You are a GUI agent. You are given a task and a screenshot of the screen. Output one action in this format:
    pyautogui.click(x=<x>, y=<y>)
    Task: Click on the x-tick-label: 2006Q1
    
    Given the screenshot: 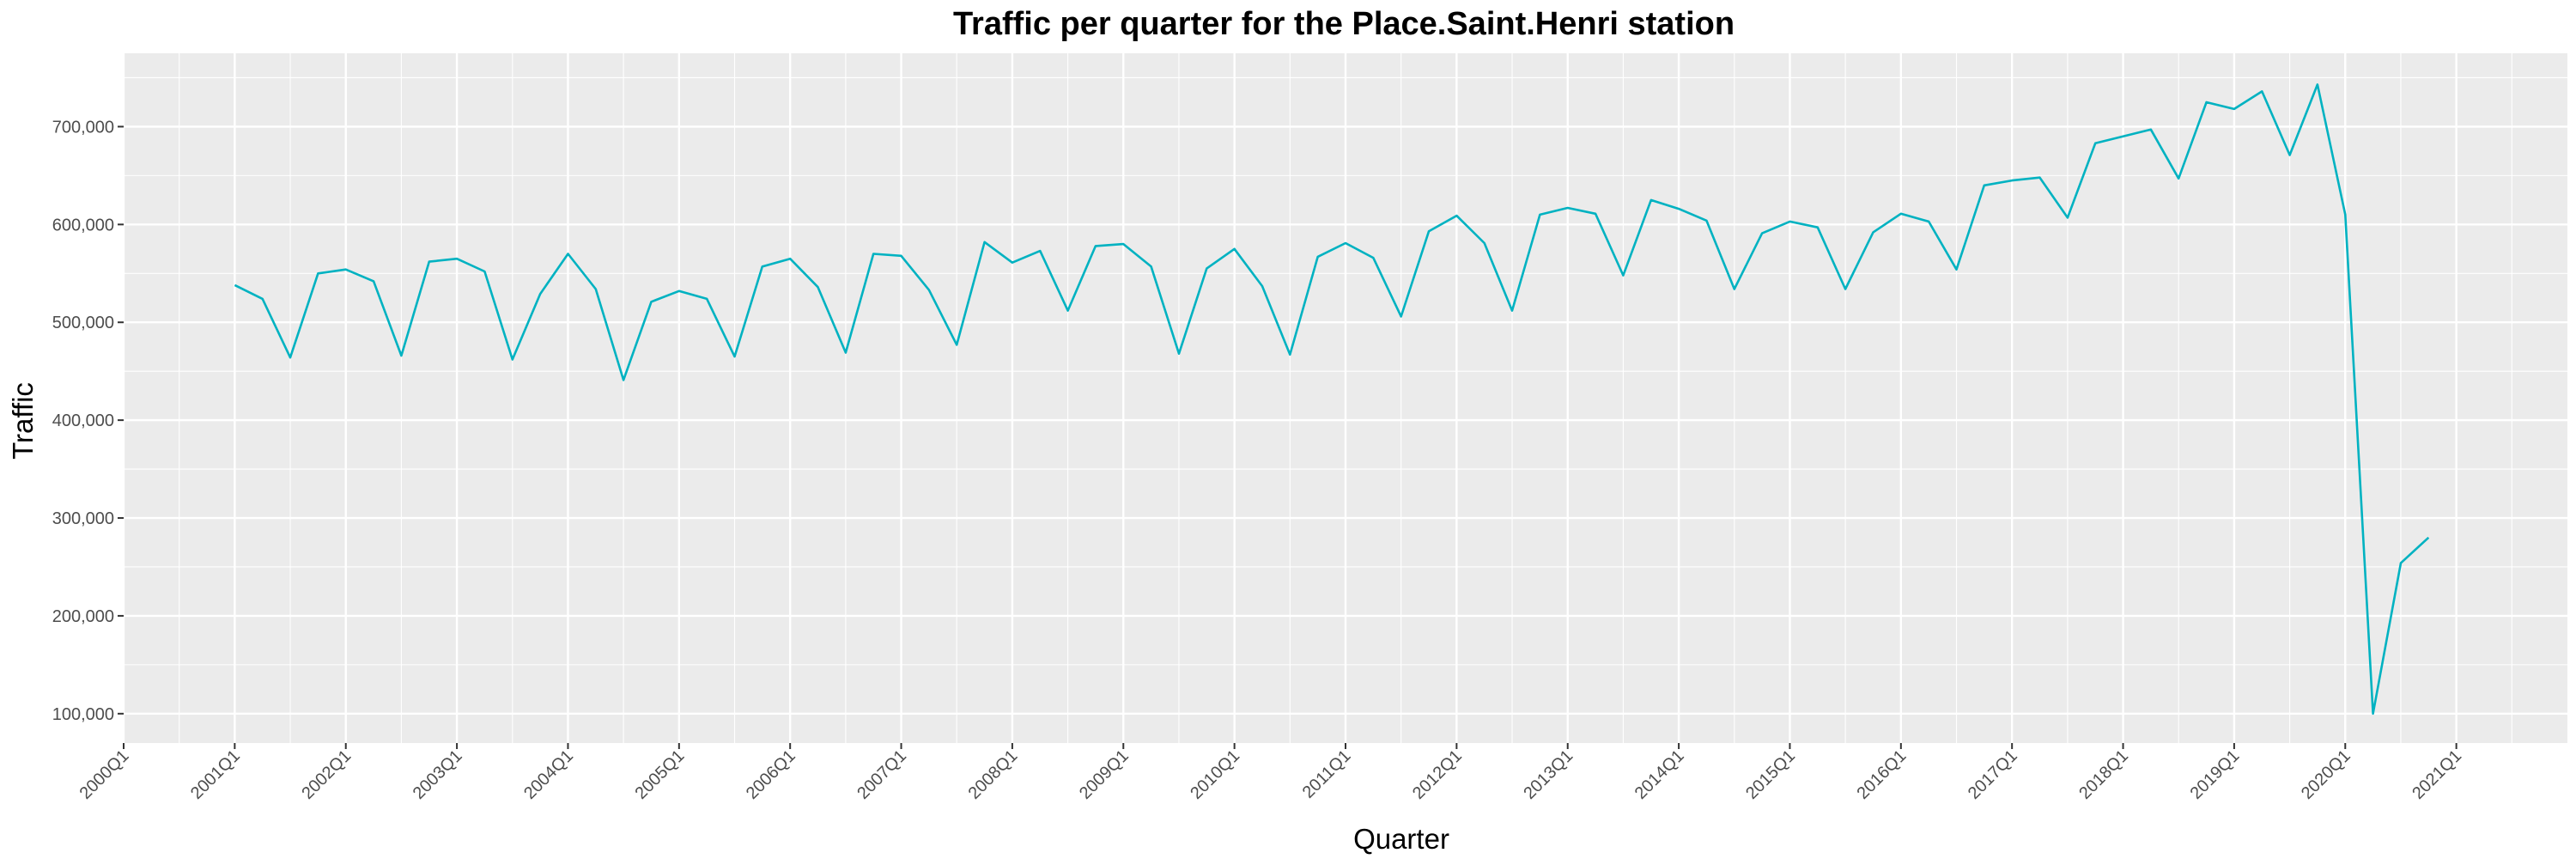 What is the action you would take?
    pyautogui.click(x=771, y=775)
    